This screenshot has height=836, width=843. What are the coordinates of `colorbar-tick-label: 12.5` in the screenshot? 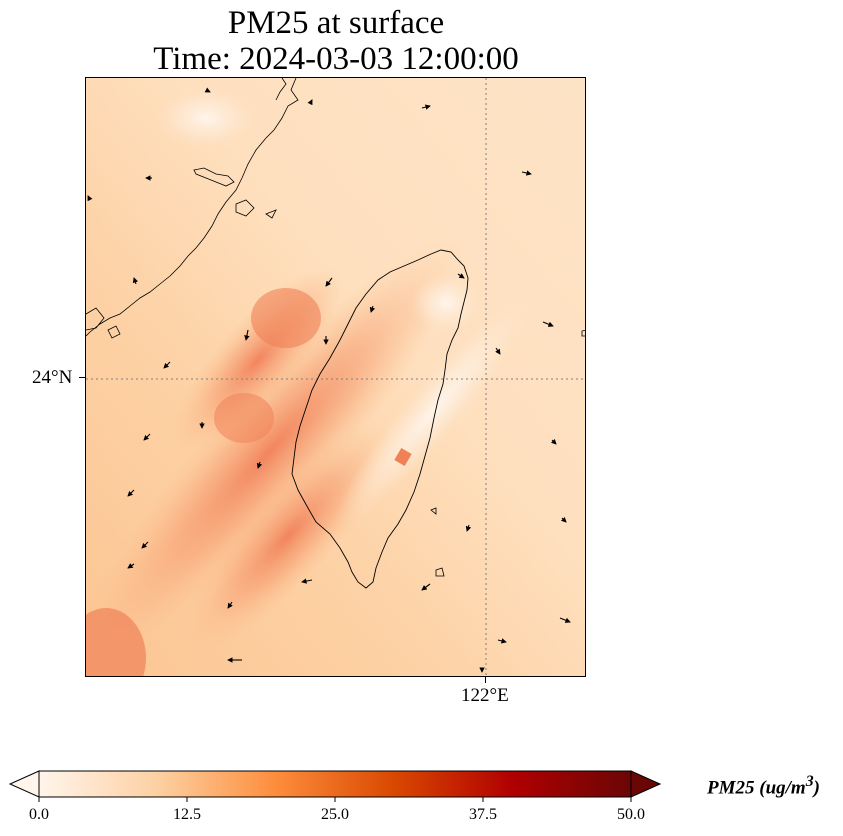 It's located at (187, 814).